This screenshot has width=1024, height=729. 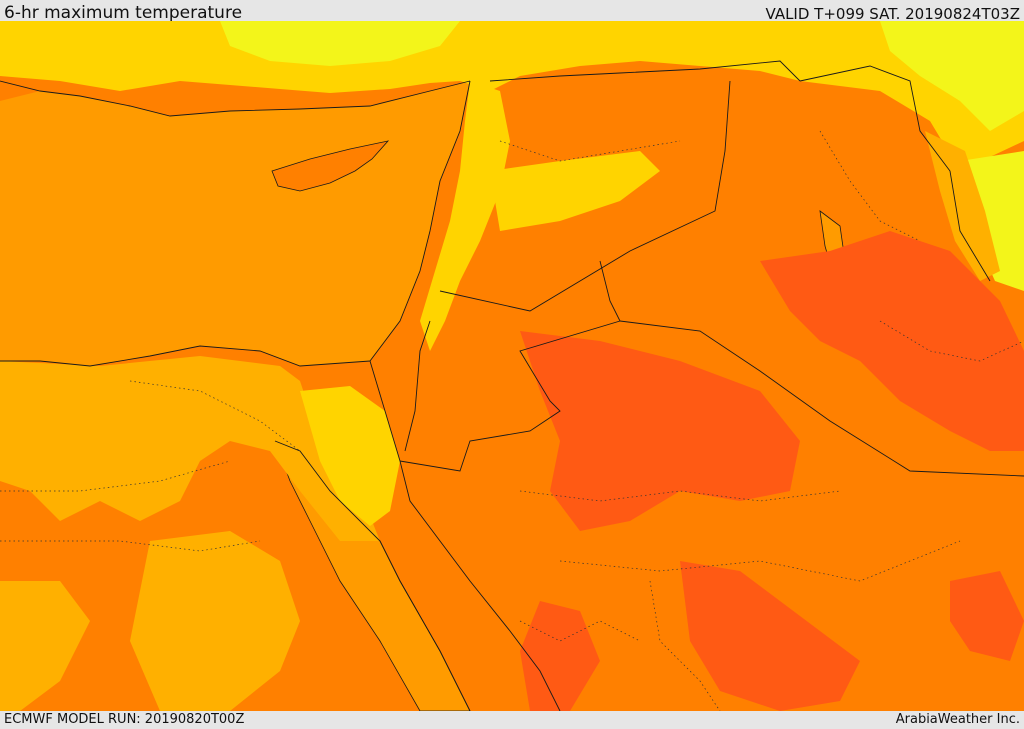 What do you see at coordinates (185, 356) in the screenshot?
I see `coastline-egypt` at bounding box center [185, 356].